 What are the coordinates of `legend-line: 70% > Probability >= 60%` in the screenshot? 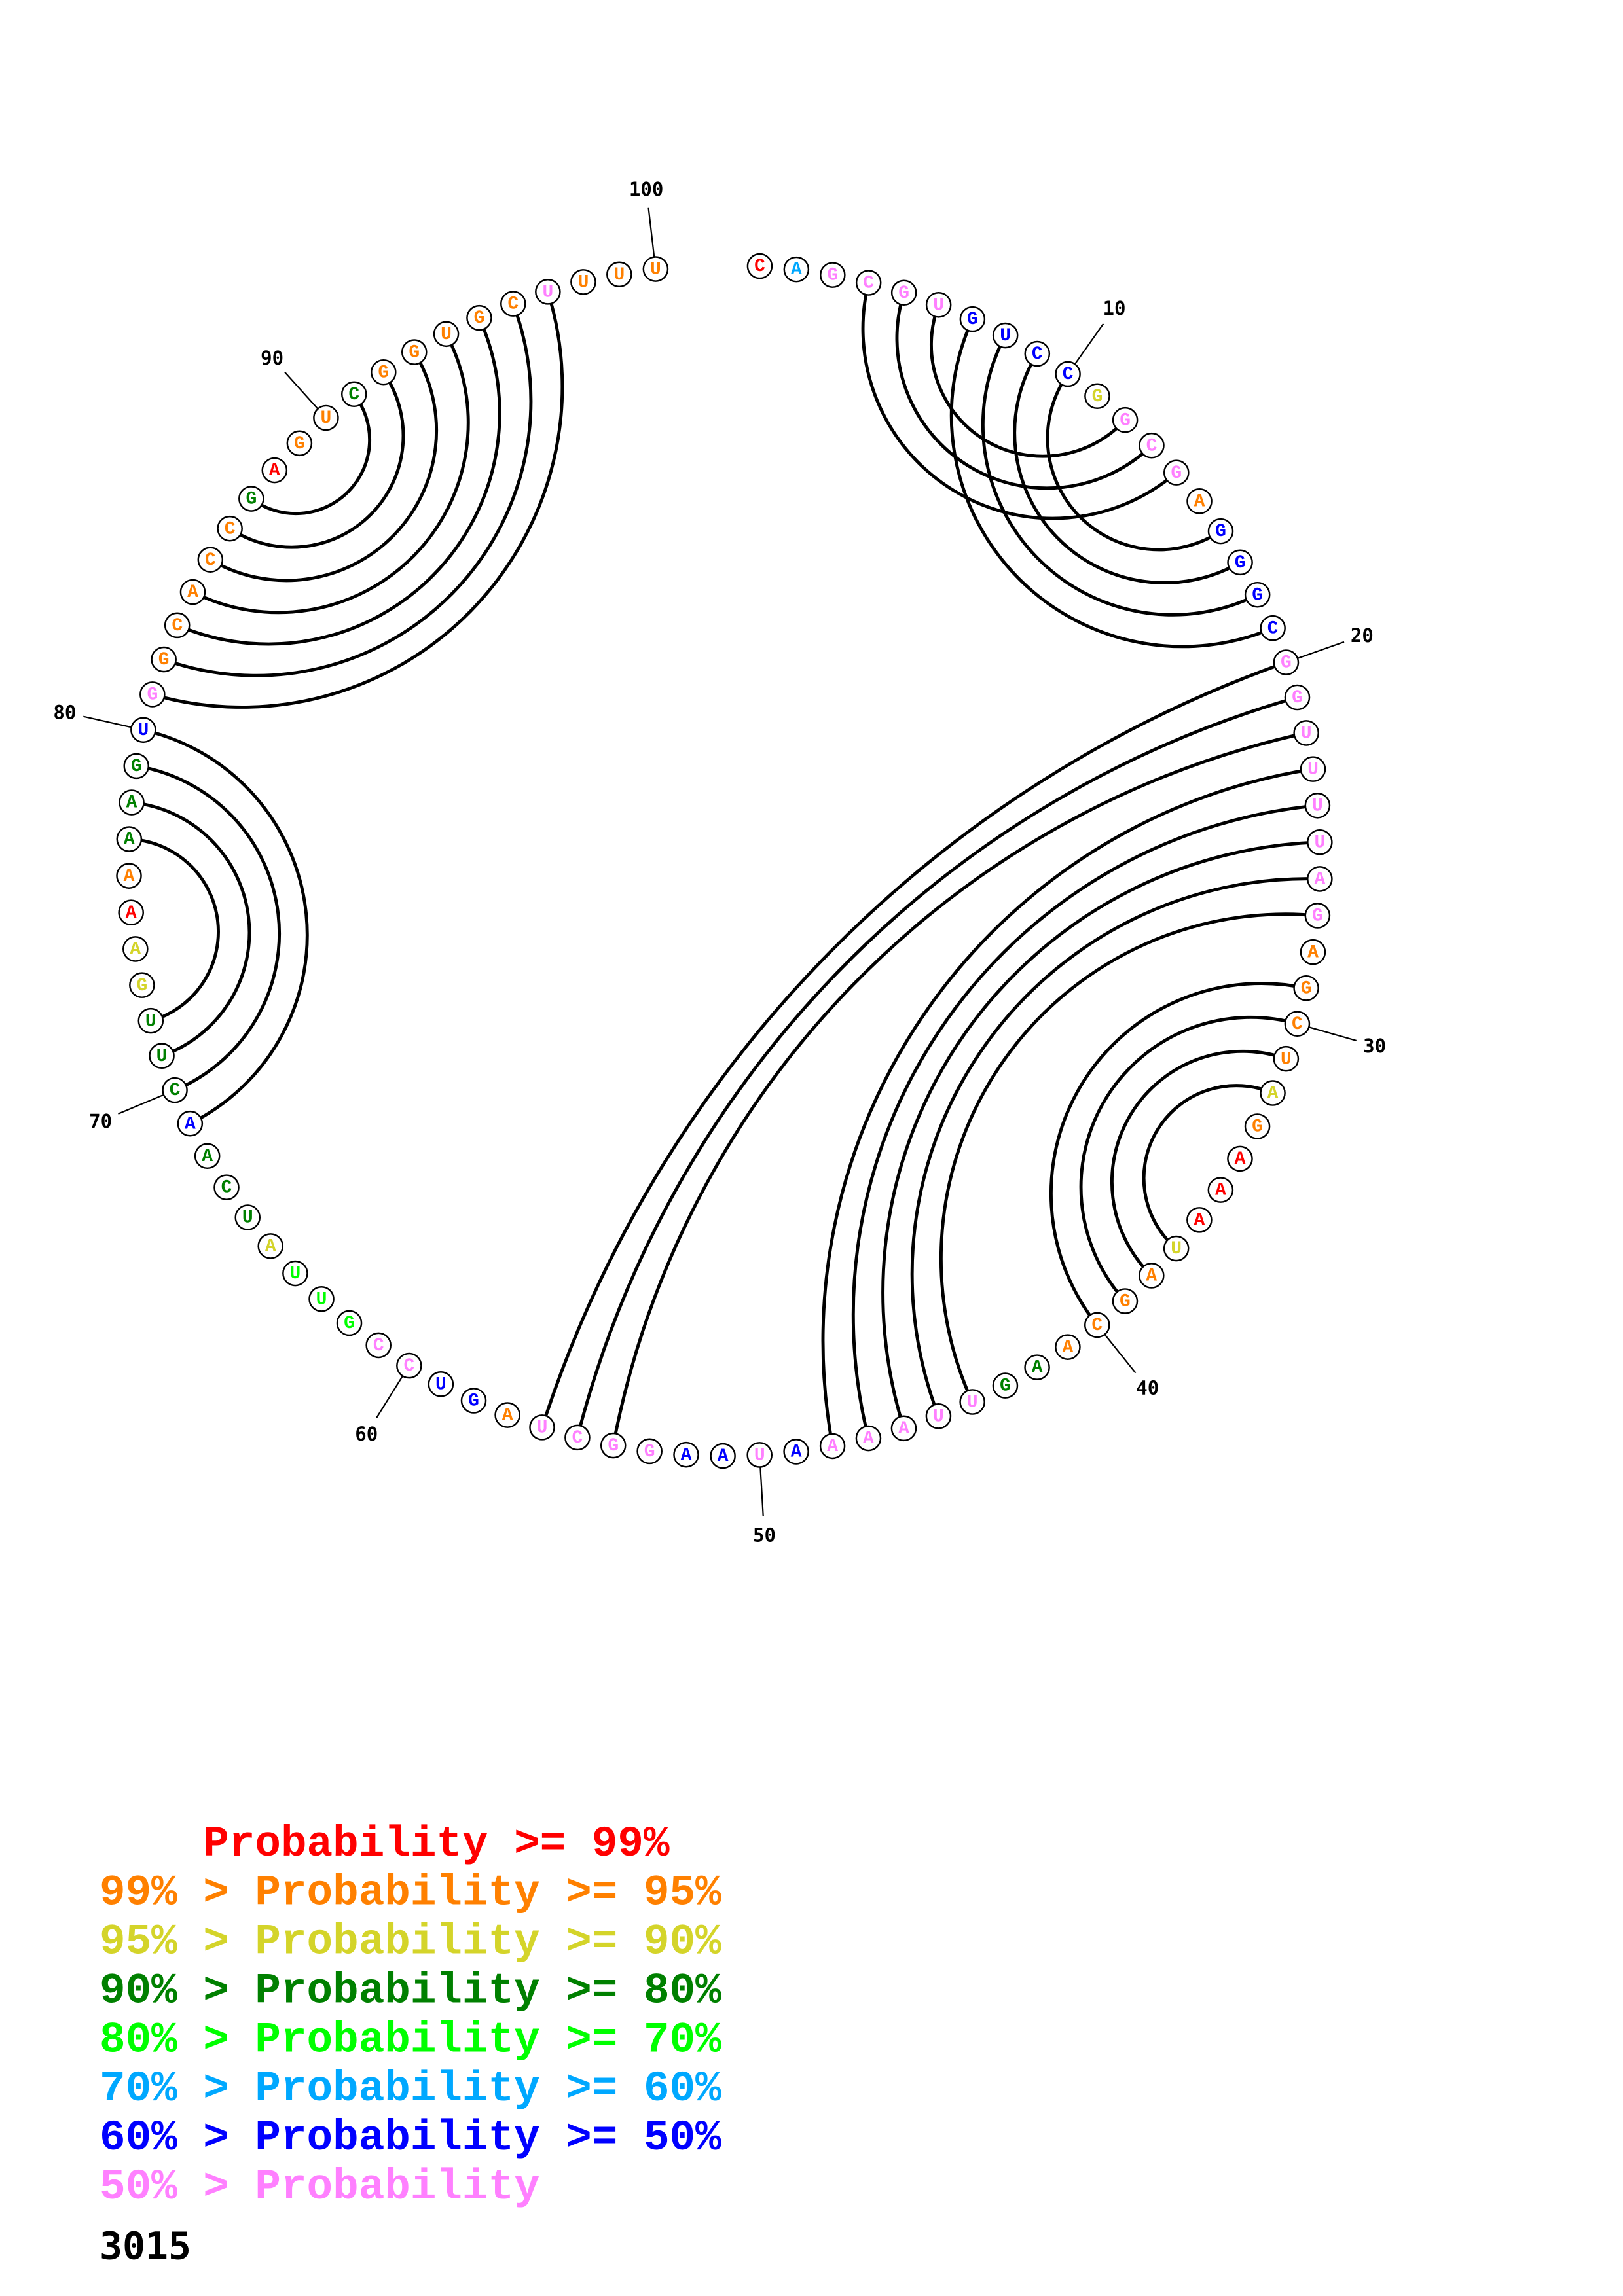 It's located at (410, 2088).